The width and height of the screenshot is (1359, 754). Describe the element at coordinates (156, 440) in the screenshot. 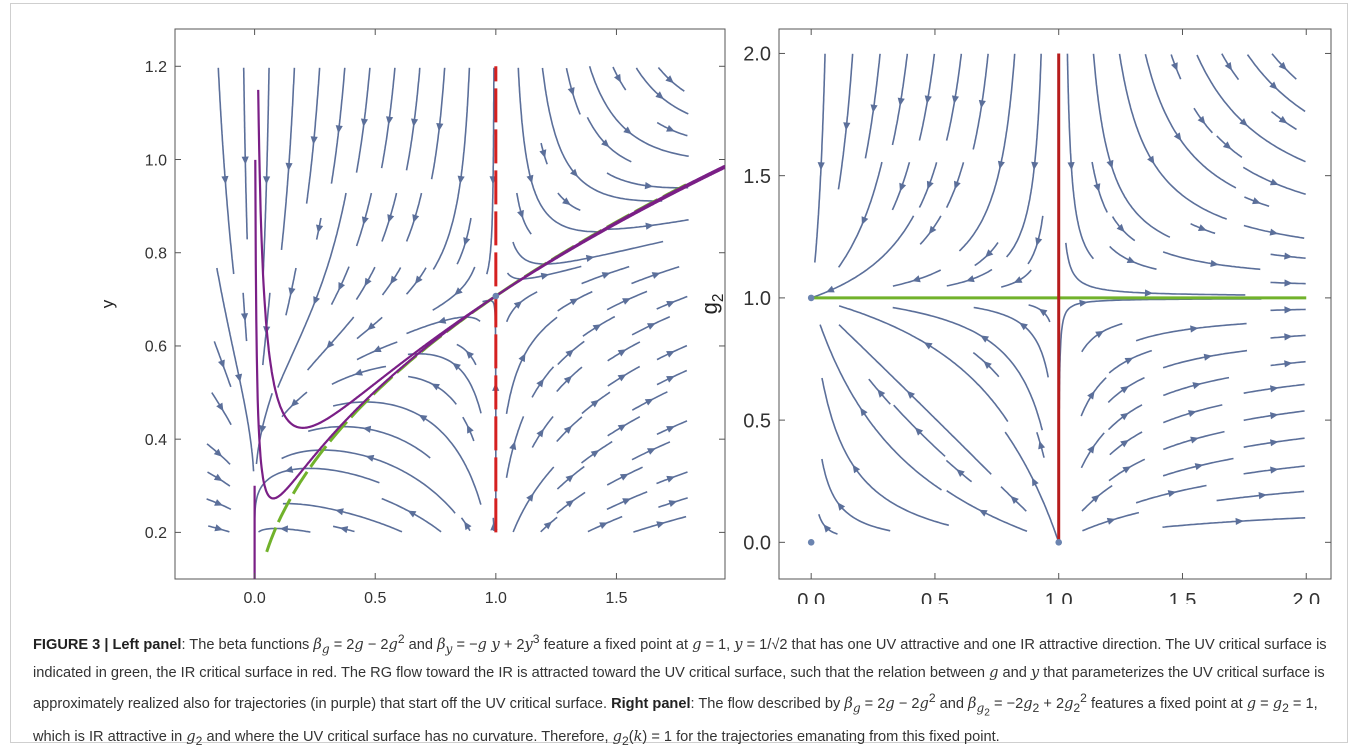

I see `y-tick-label: 0.4` at that location.